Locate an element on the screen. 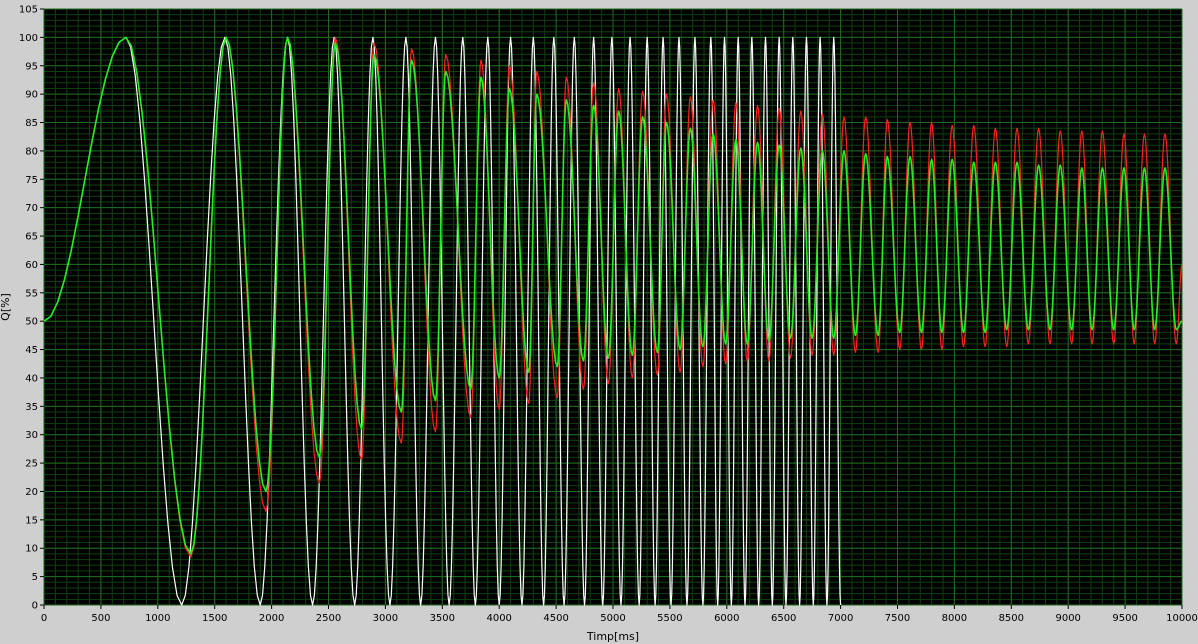 The width and height of the screenshot is (1198, 644). y-tick-label: 10 is located at coordinates (31, 549).